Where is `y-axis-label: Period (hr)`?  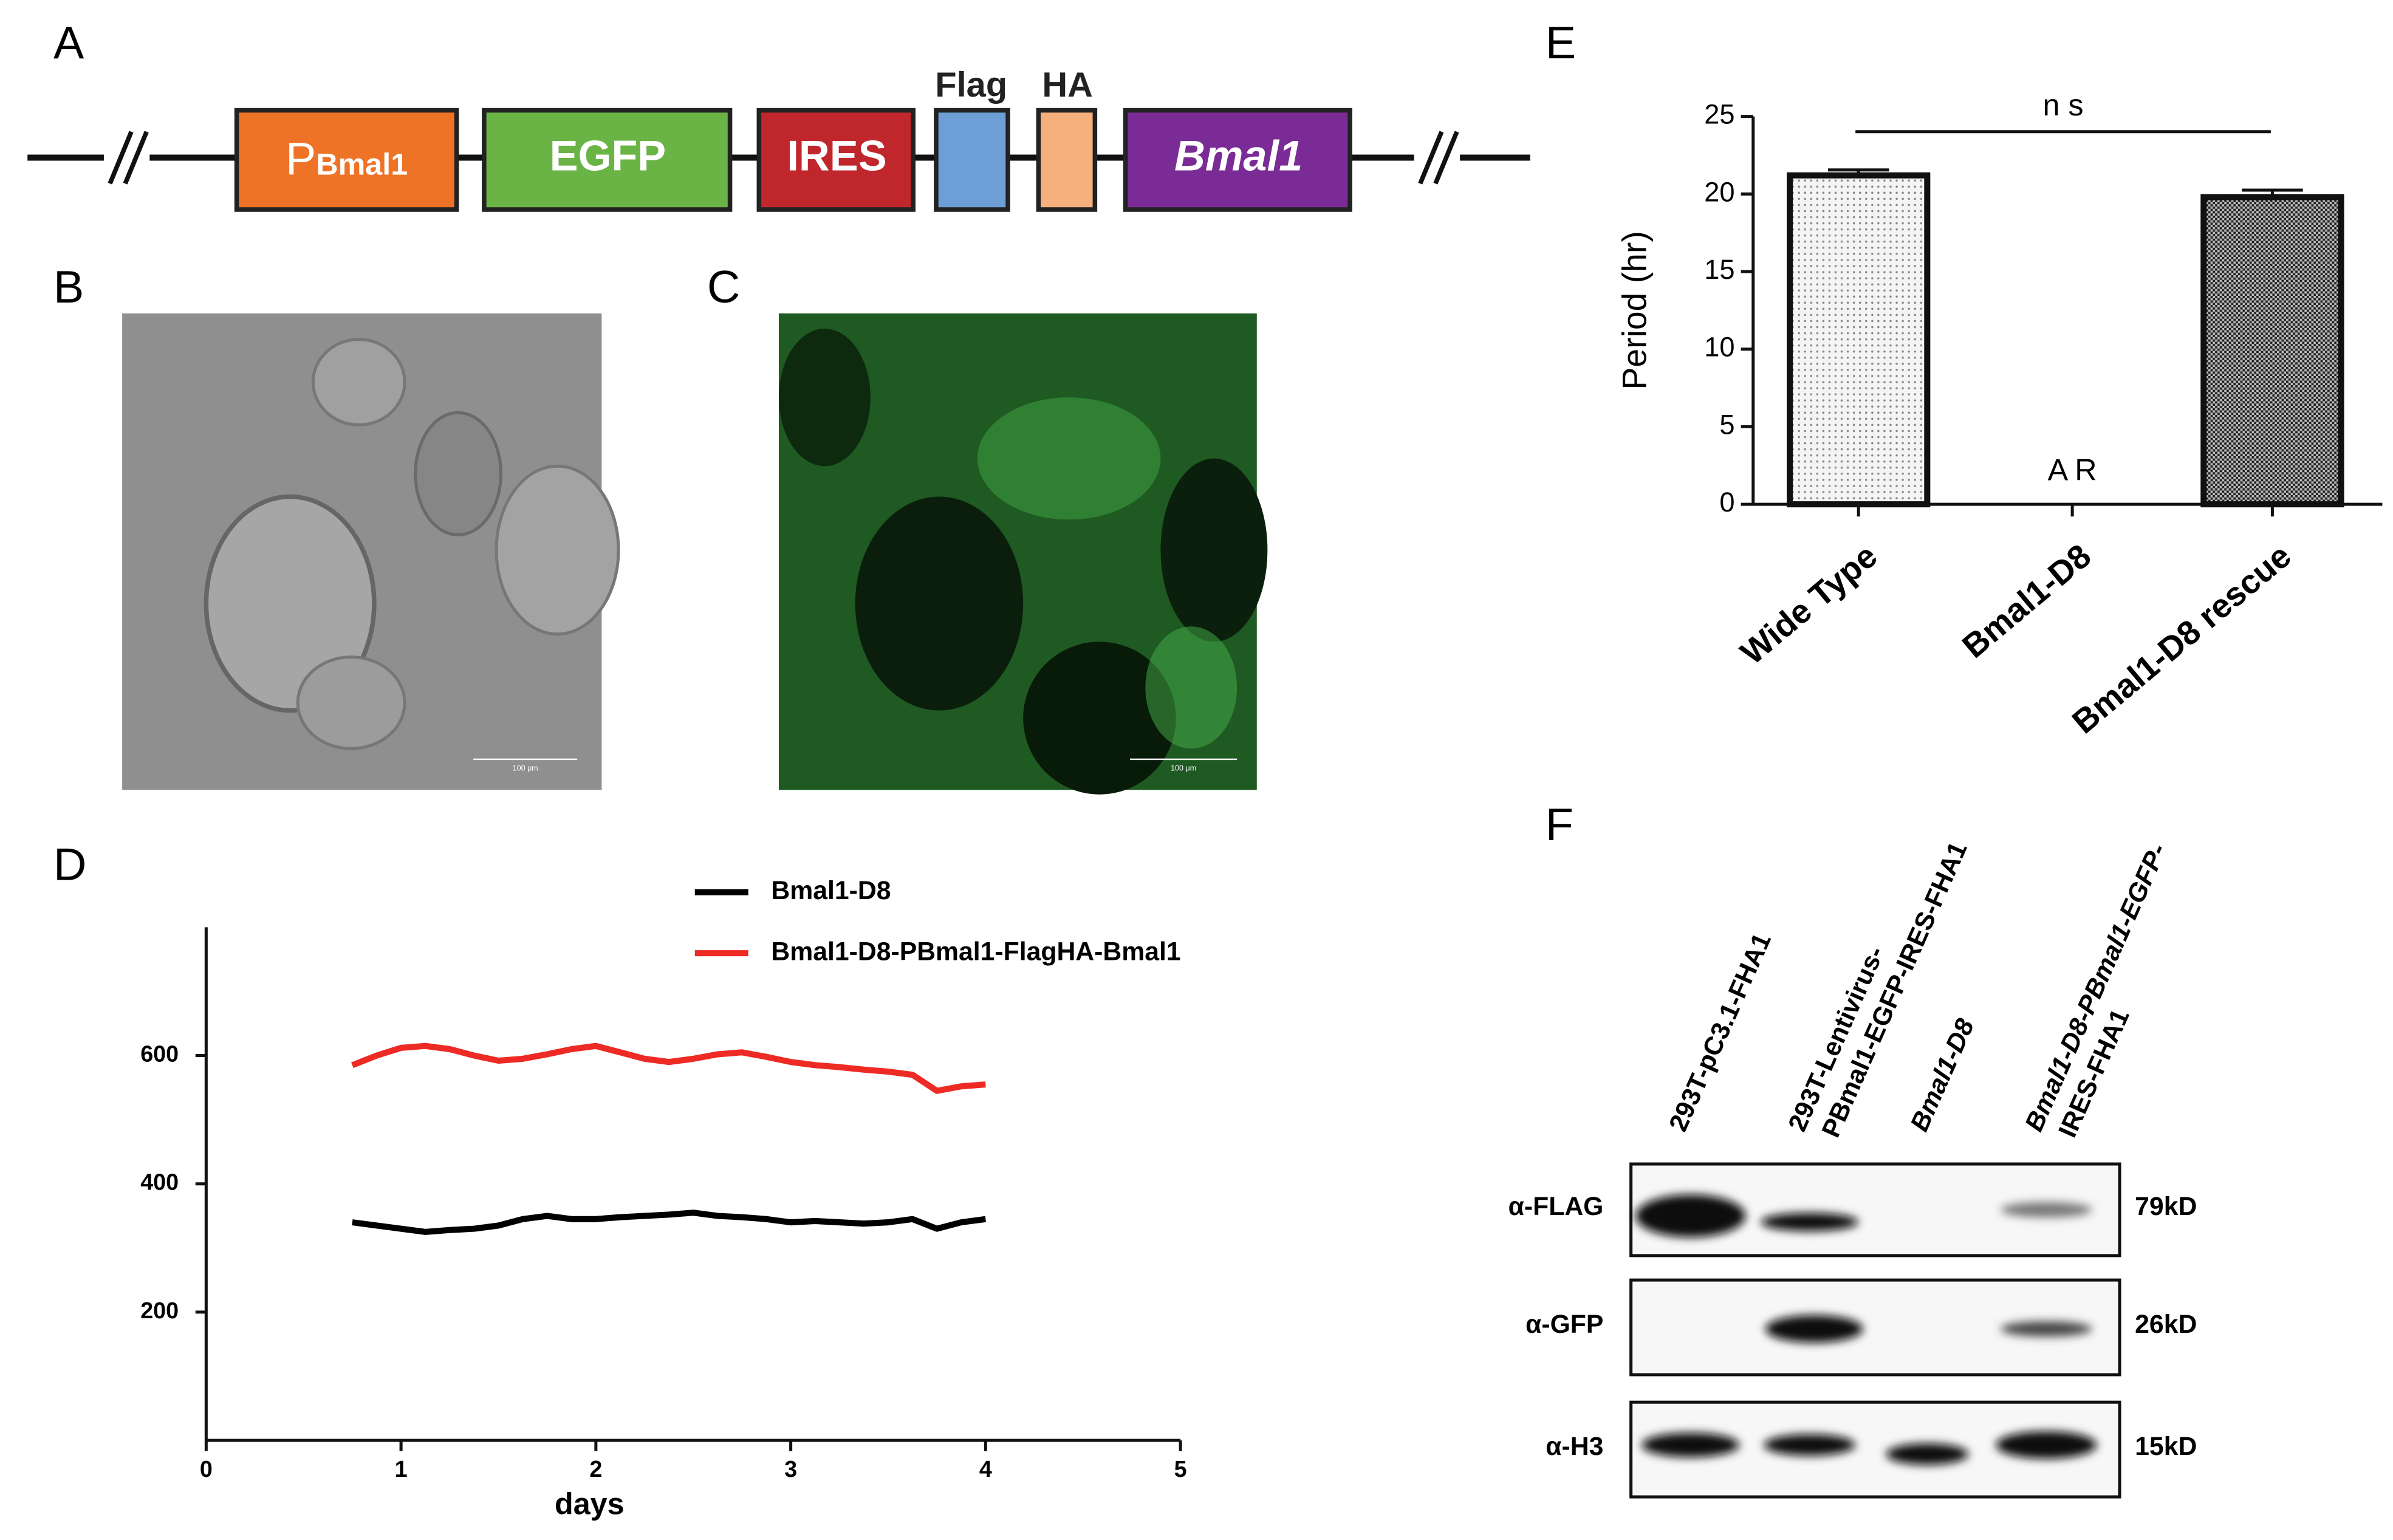
y-axis-label: Period (hr) is located at coordinates (1634, 310).